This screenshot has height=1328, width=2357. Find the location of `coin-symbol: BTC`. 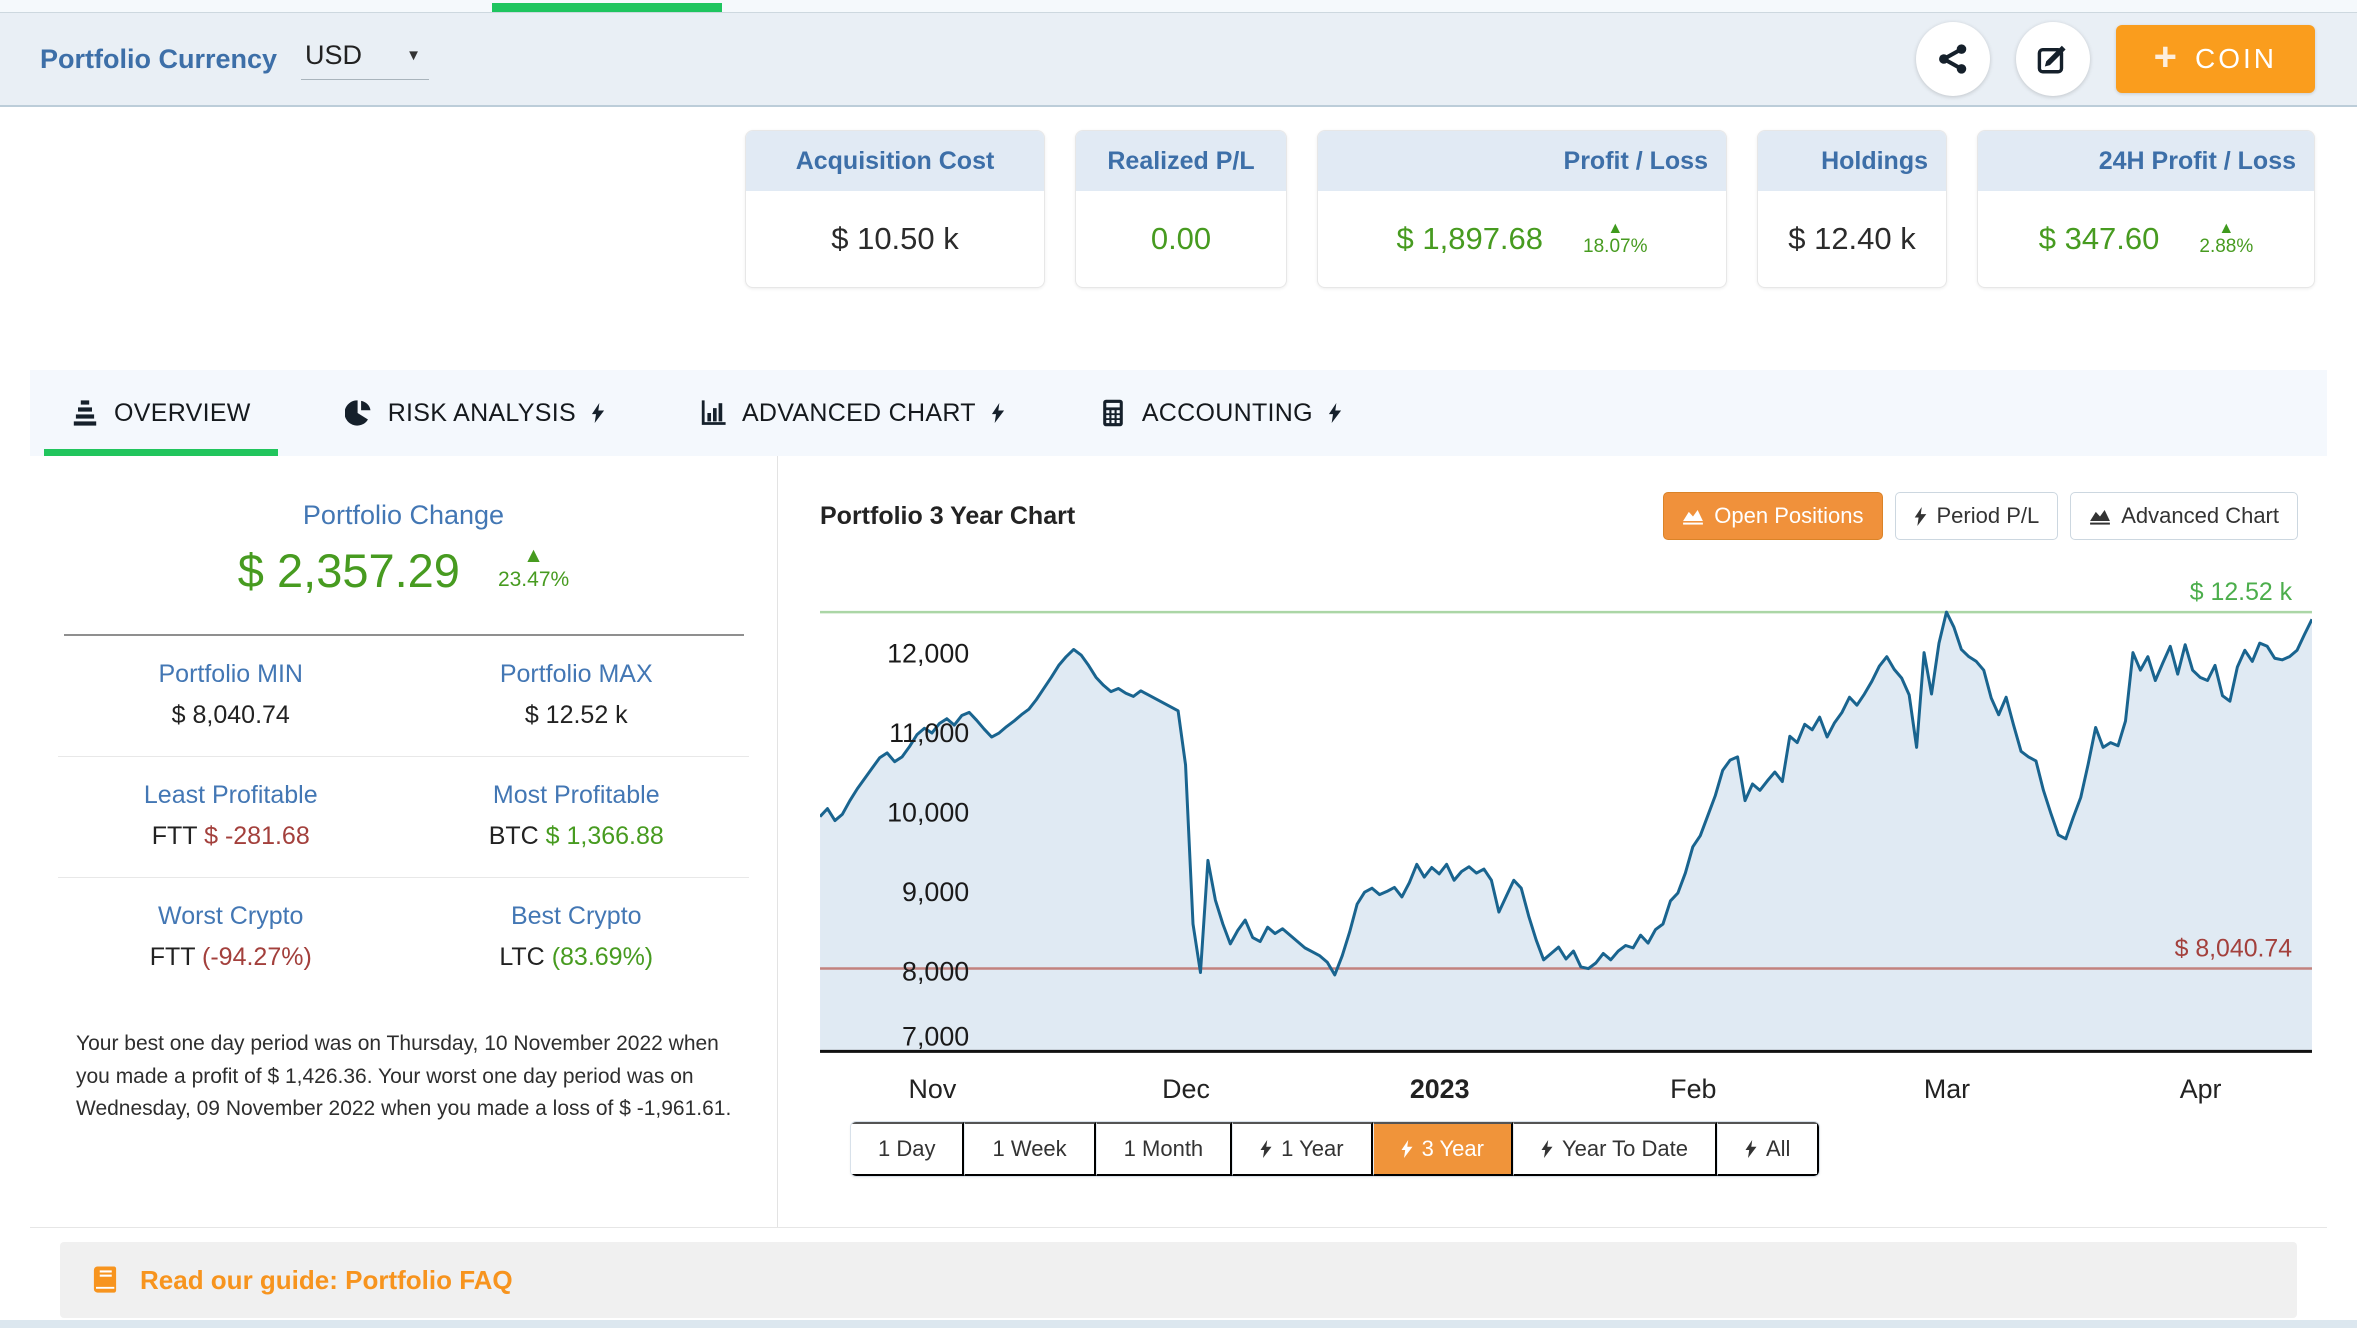

coin-symbol: BTC is located at coordinates (513, 836).